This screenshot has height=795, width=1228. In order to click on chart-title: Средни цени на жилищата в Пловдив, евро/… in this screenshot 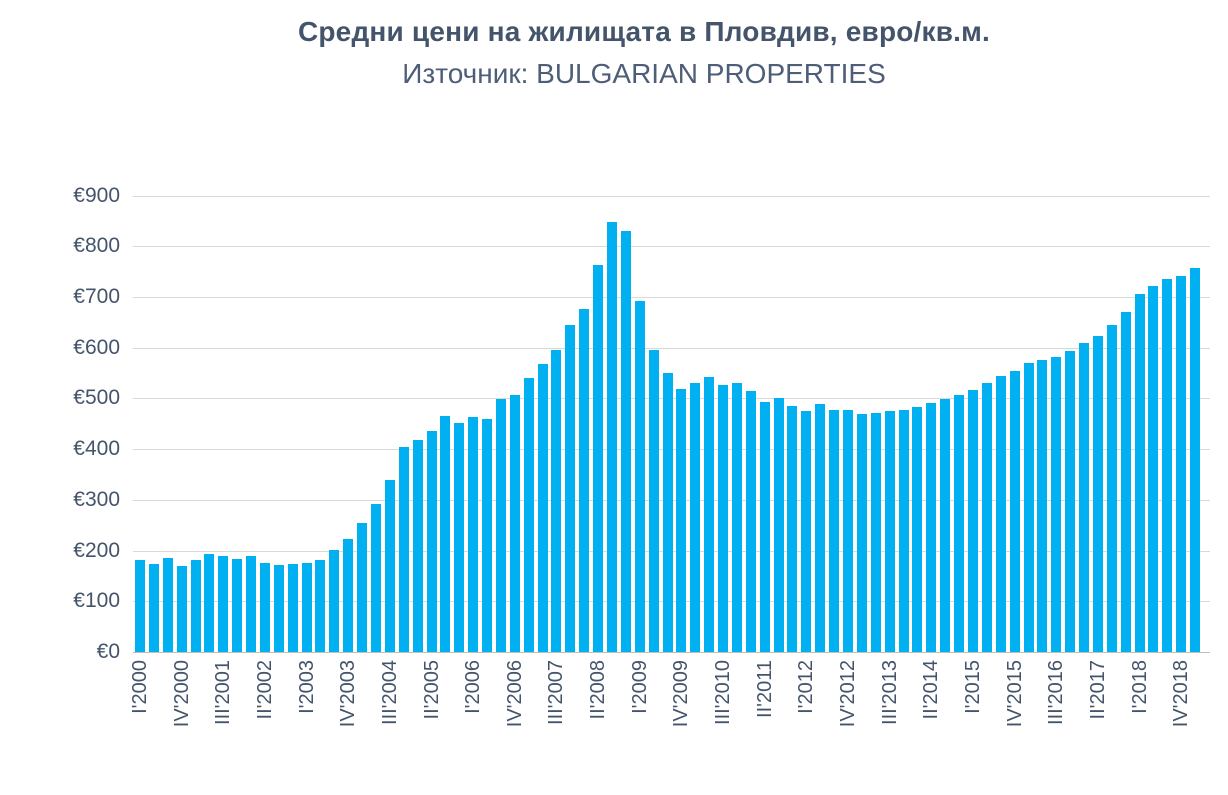, I will do `click(644, 31)`.